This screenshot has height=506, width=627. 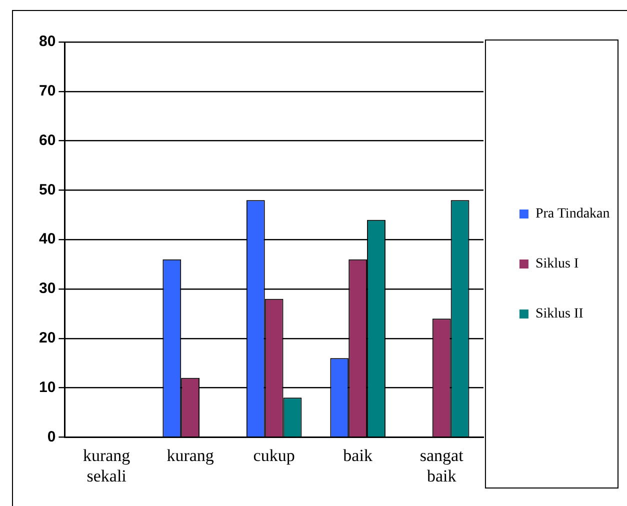 What do you see at coordinates (106, 466) in the screenshot?
I see `x-tick-label: kurang sekali` at bounding box center [106, 466].